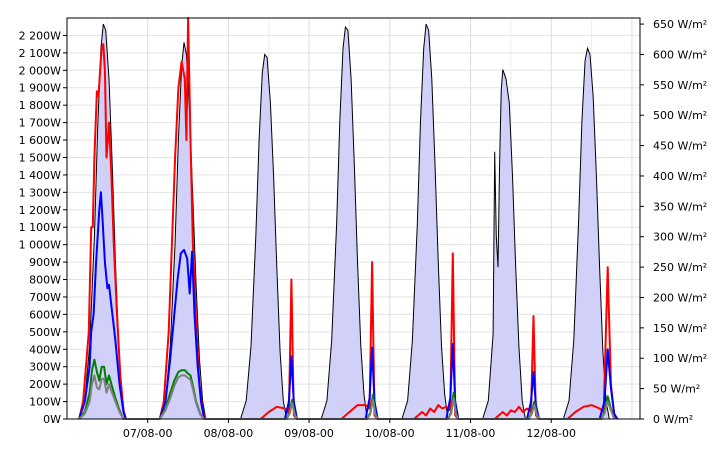 The height and width of the screenshot is (457, 726). What do you see at coordinates (45, 349) in the screenshot?
I see `left-tick-label: 400W` at bounding box center [45, 349].